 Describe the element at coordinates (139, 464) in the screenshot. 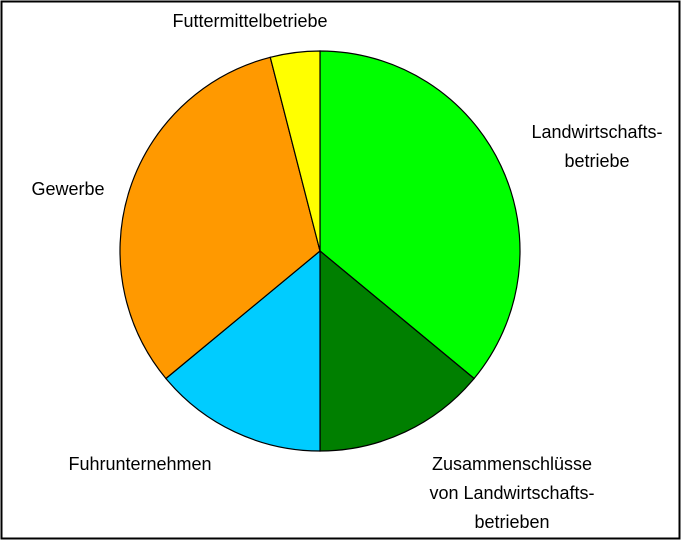

I see `slice-label: Fuhrunternehmen` at that location.